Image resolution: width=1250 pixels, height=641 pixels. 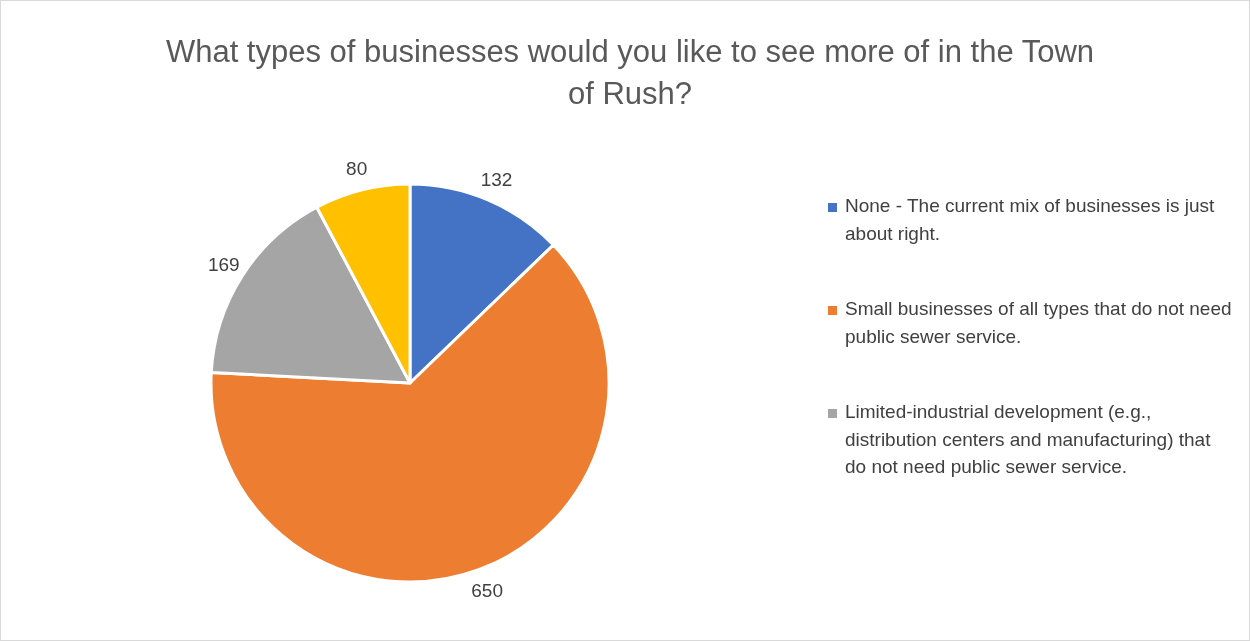 I want to click on chart-title: What types of businesses would you like to see more of in the Town of Rush?, so click(x=630, y=72).